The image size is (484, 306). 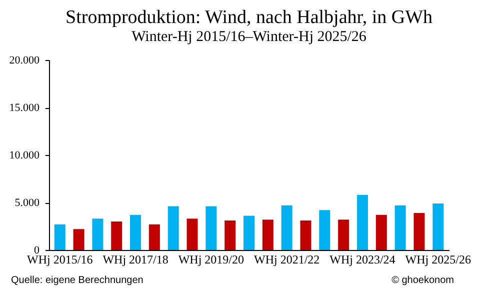 What do you see at coordinates (211, 259) in the screenshot?
I see `x-tick-label: WHj 2019/20` at bounding box center [211, 259].